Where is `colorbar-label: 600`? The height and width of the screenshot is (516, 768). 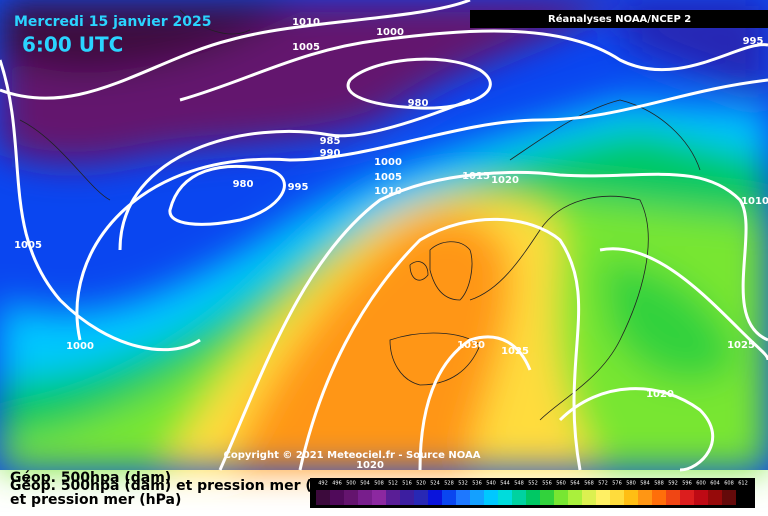
colorbar-label: 600 is located at coordinates (701, 484).